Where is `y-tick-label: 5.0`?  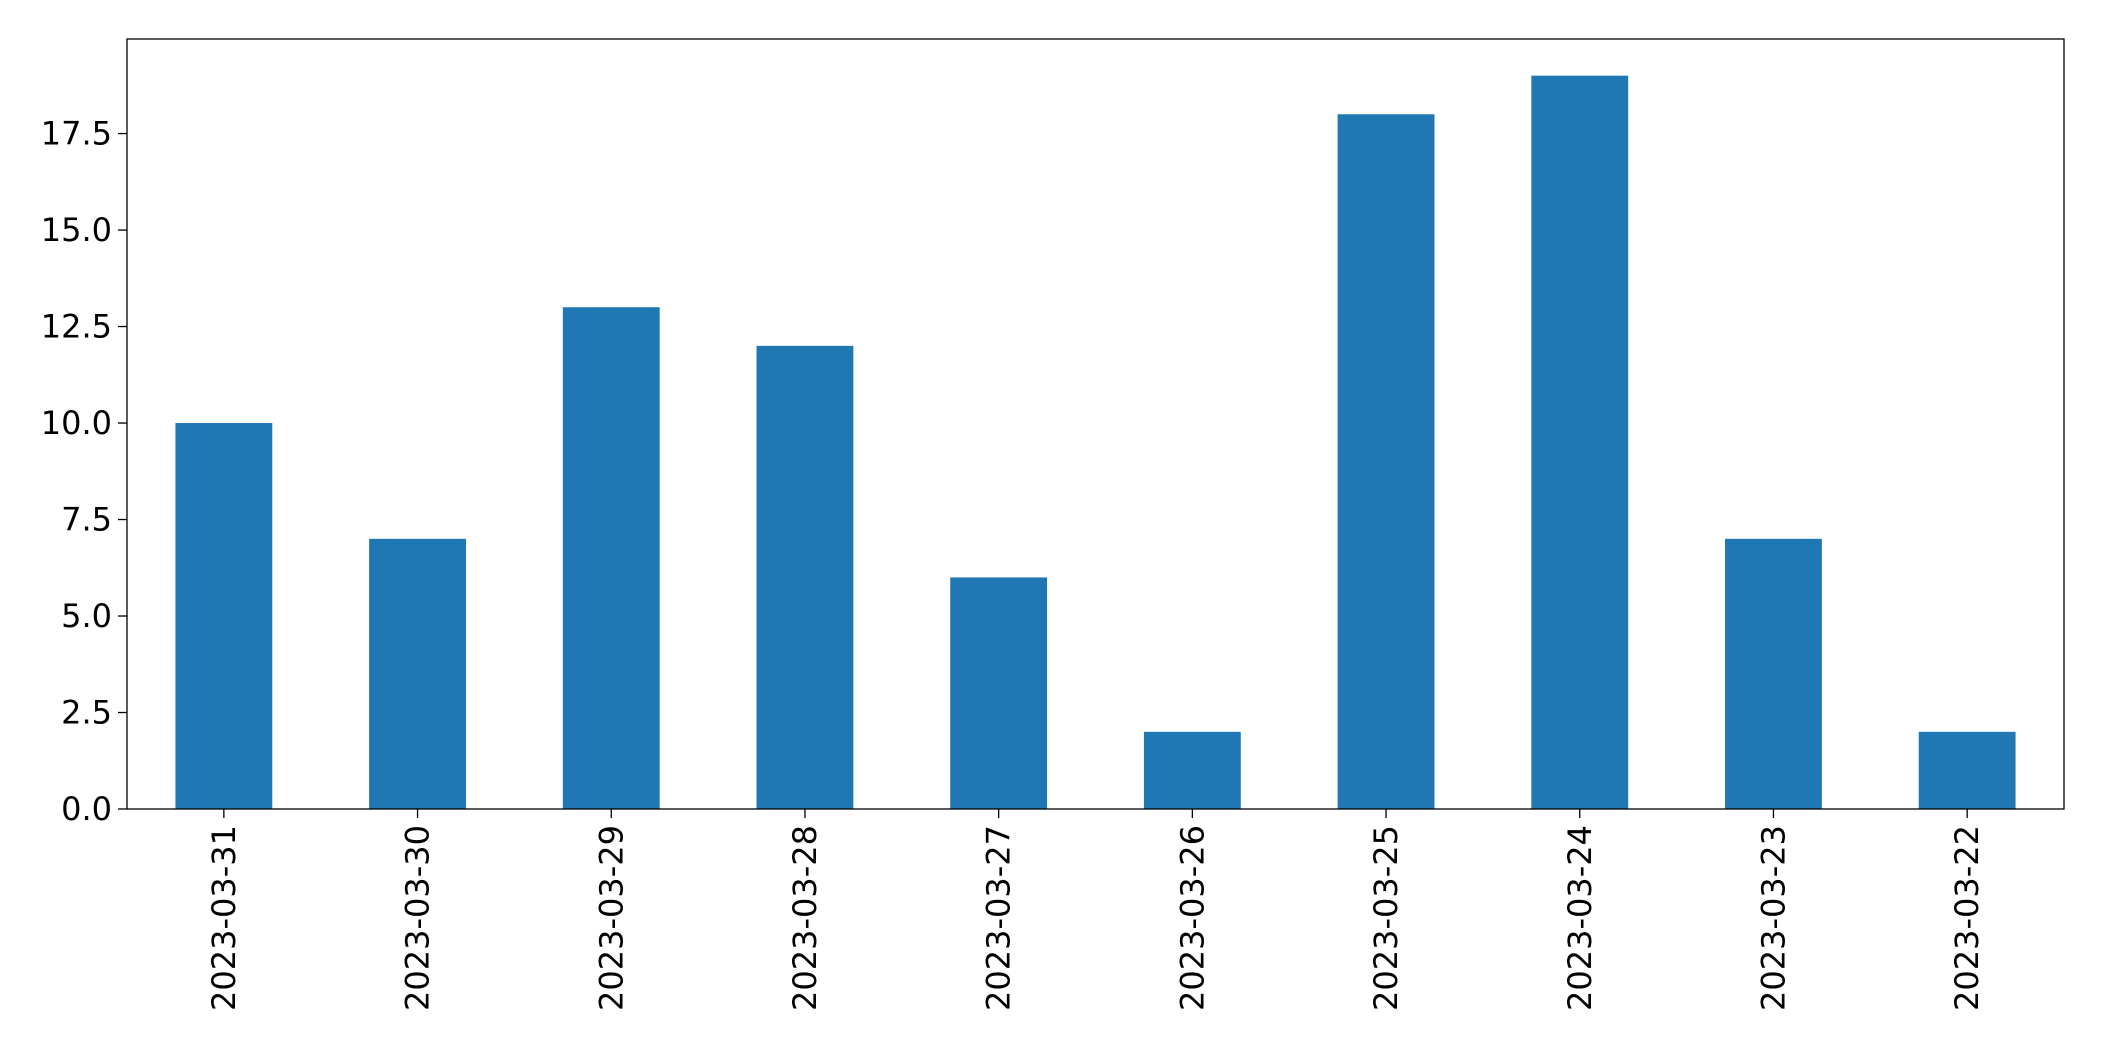
y-tick-label: 5.0 is located at coordinates (86, 616).